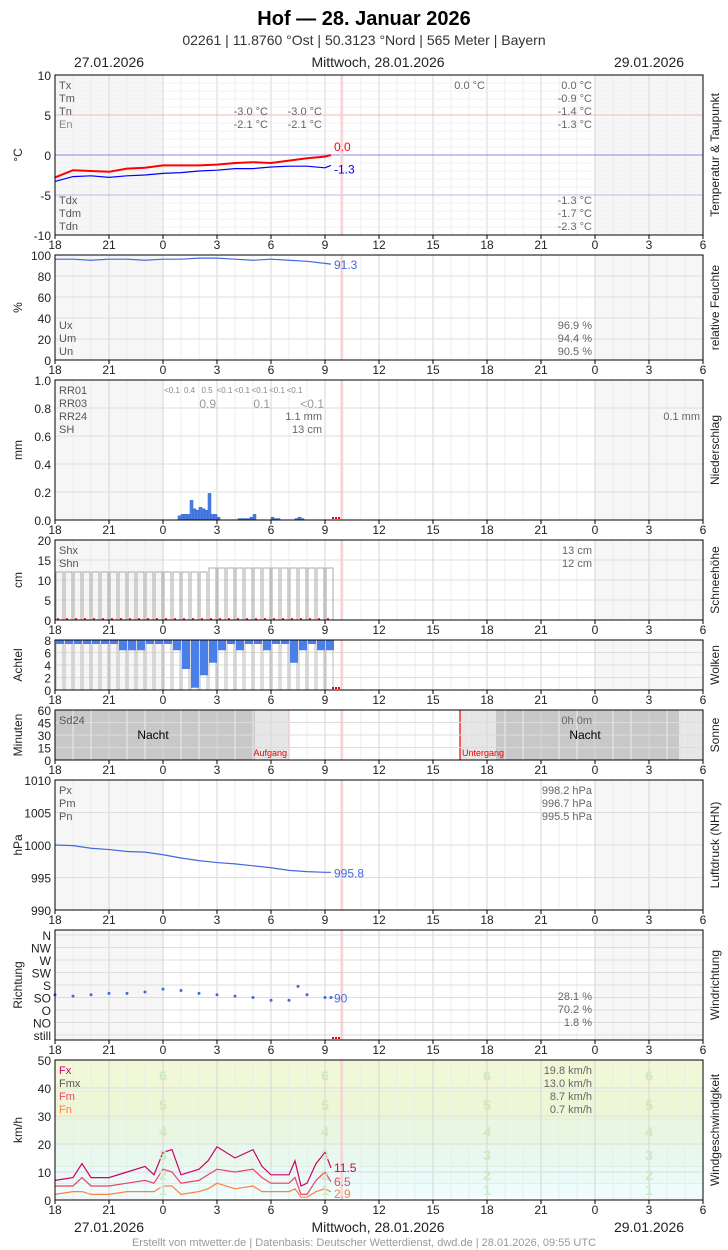 The image size is (728, 1250). Describe the element at coordinates (18, 845) in the screenshot. I see `y-axis-label: hPa` at that location.